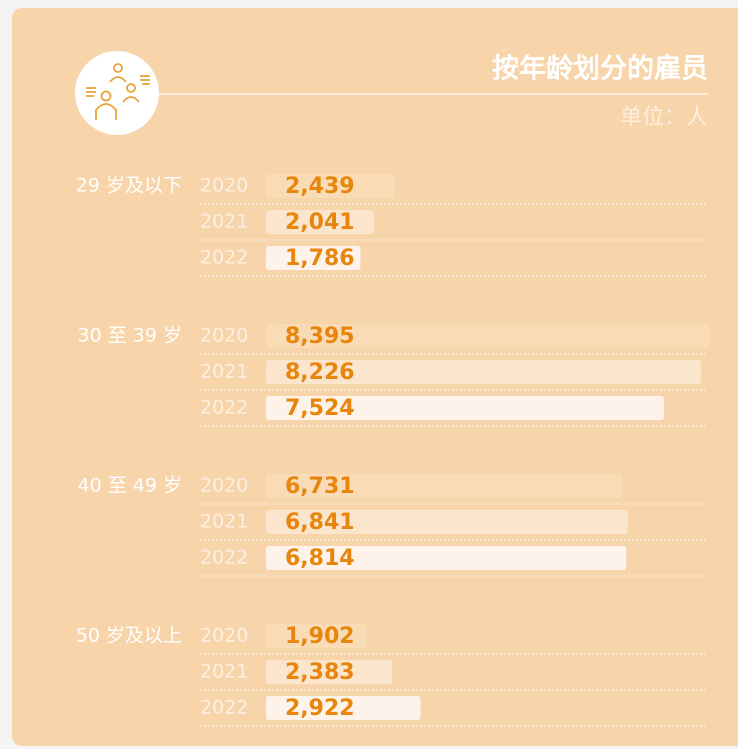 This screenshot has height=749, width=738. What do you see at coordinates (320, 672) in the screenshot?
I see `value-label: 2,383` at bounding box center [320, 672].